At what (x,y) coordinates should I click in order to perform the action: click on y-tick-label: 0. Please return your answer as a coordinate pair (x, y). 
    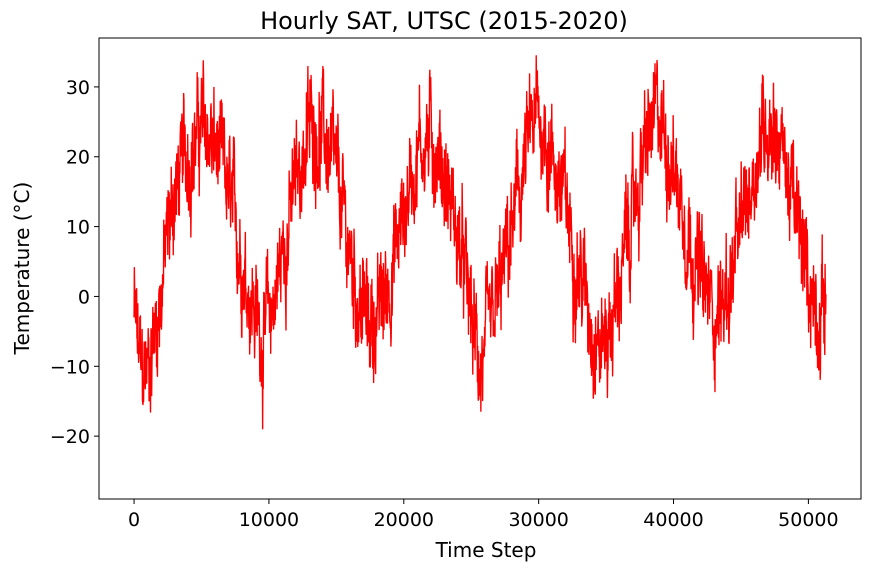
    Looking at the image, I should click on (84, 297).